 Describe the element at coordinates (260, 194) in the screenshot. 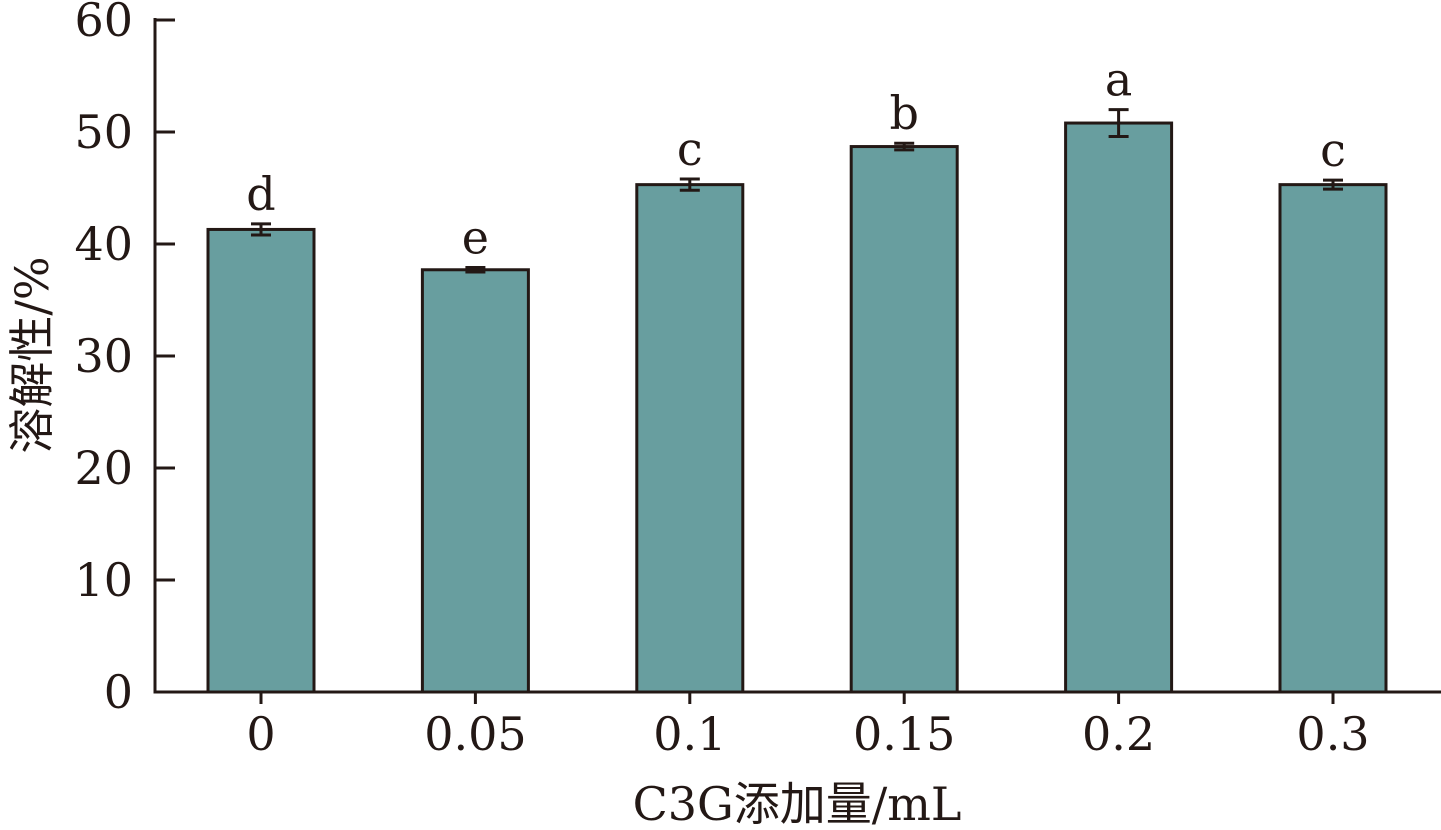

I see `significance-letter: d` at that location.